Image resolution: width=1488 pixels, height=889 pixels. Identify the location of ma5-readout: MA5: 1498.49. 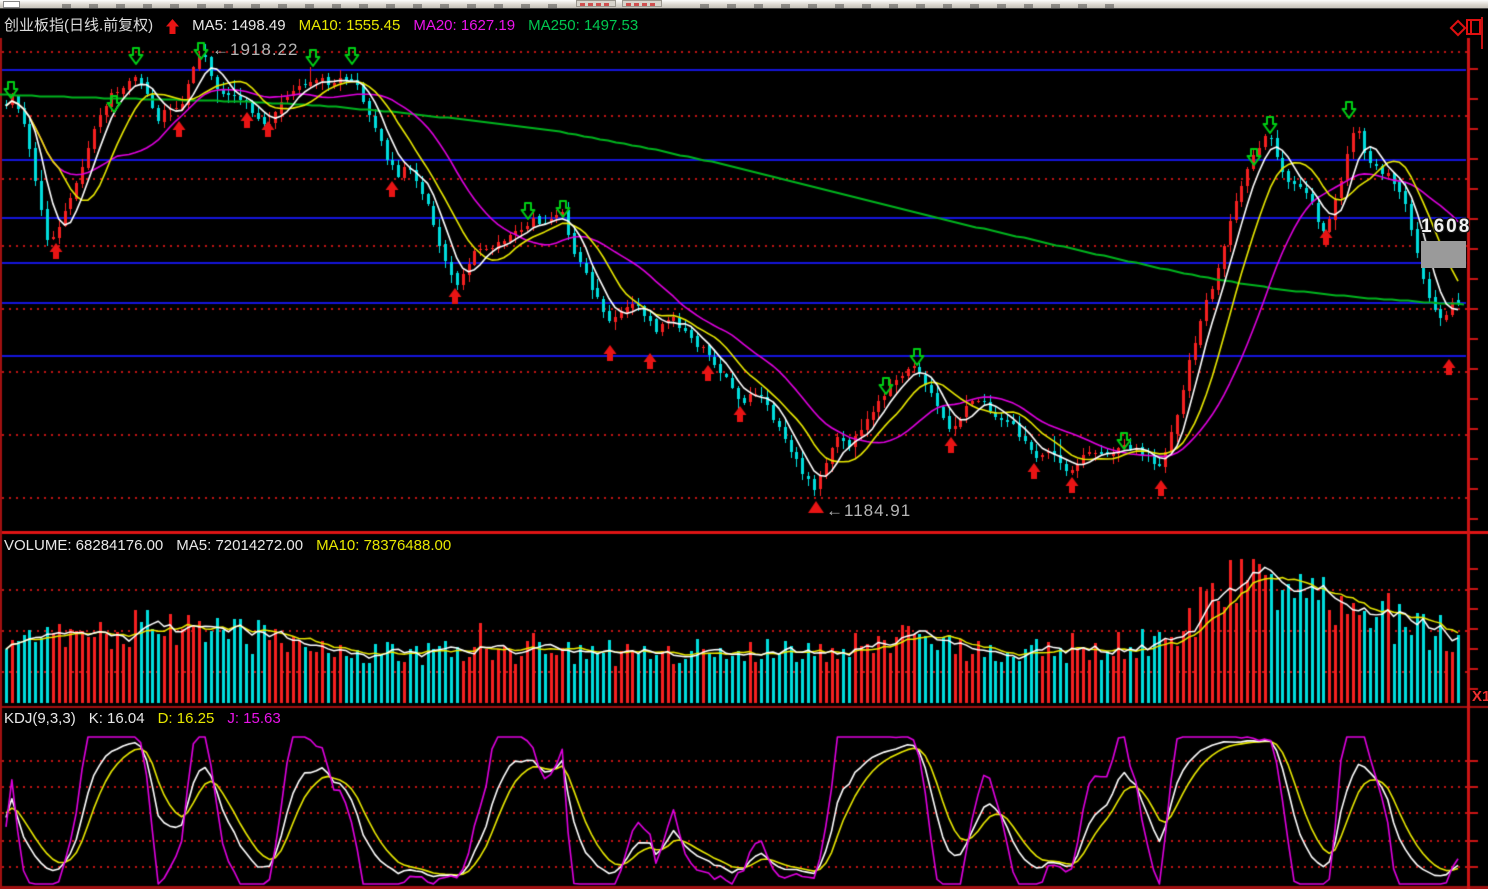
(239, 25).